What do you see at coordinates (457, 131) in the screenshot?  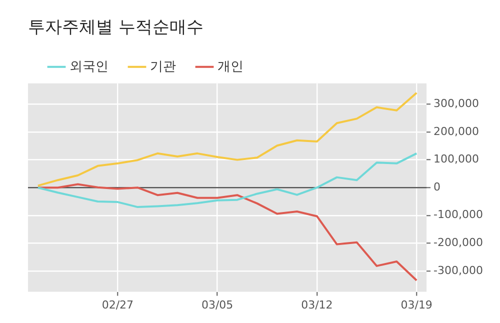 I see `y-tick-label: 200,000` at bounding box center [457, 131].